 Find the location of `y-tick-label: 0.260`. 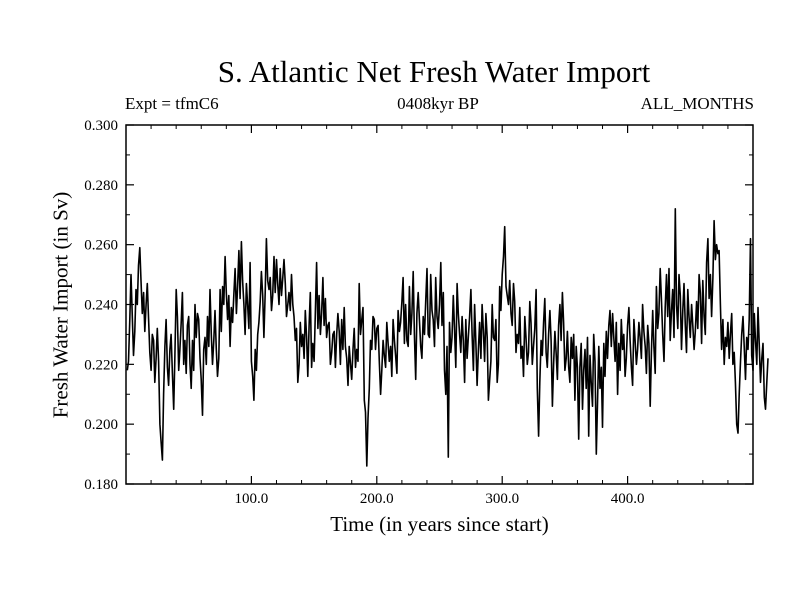

y-tick-label: 0.260 is located at coordinates (101, 246).